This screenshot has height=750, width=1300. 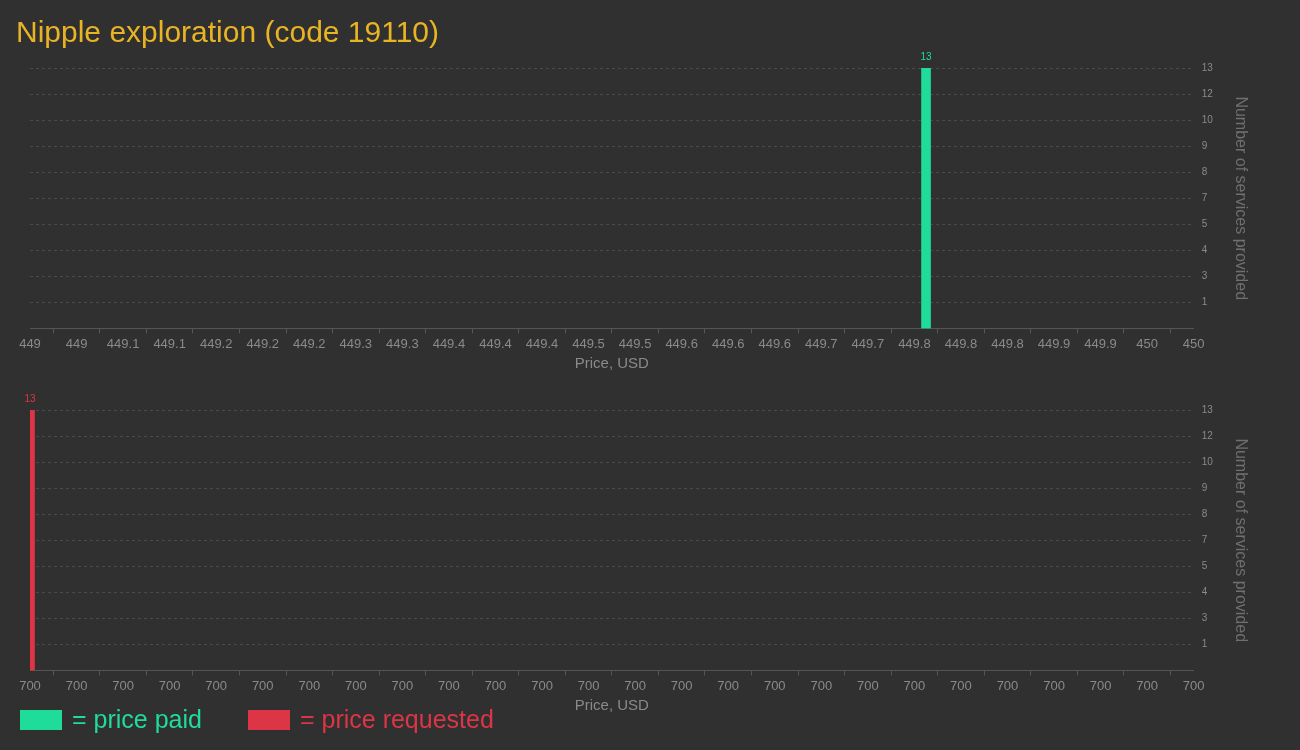 I want to click on chart-title: Nipple exploration (code 19110), so click(x=228, y=31).